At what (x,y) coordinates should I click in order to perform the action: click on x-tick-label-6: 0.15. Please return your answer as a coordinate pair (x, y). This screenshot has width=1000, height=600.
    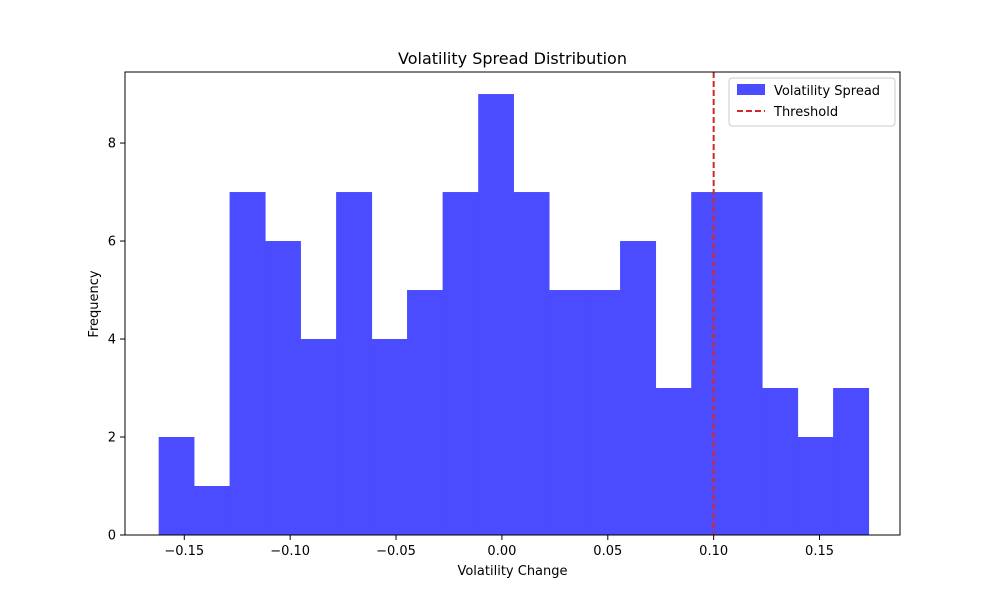
    Looking at the image, I should click on (819, 551).